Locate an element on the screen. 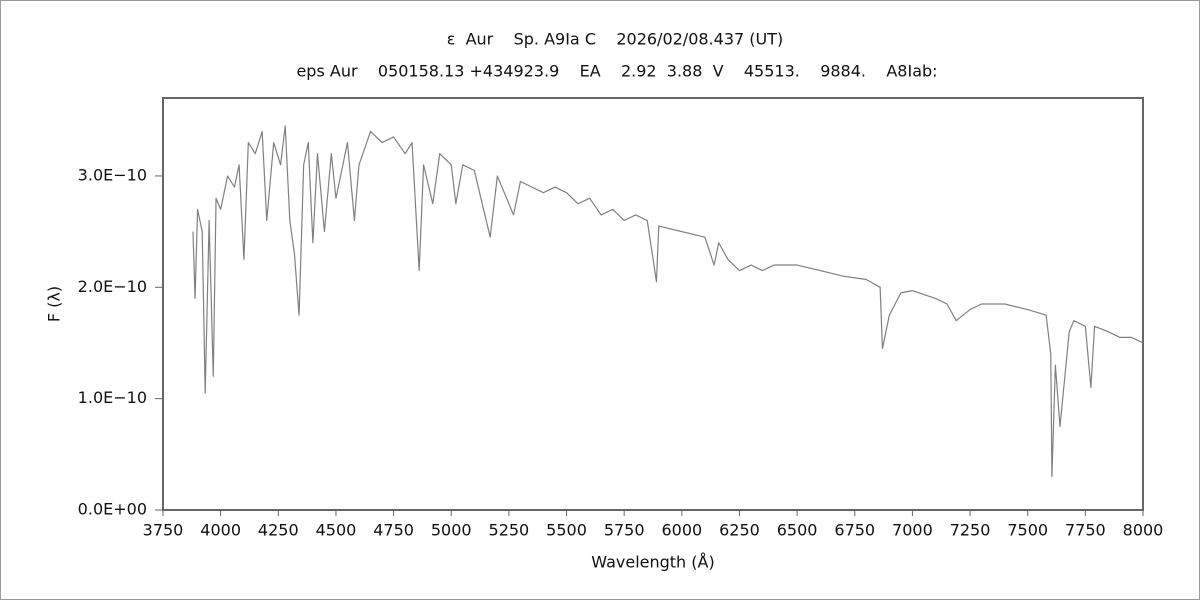 The height and width of the screenshot is (600, 1200). x-axis-label: Wavelength (Å) is located at coordinates (652, 562).